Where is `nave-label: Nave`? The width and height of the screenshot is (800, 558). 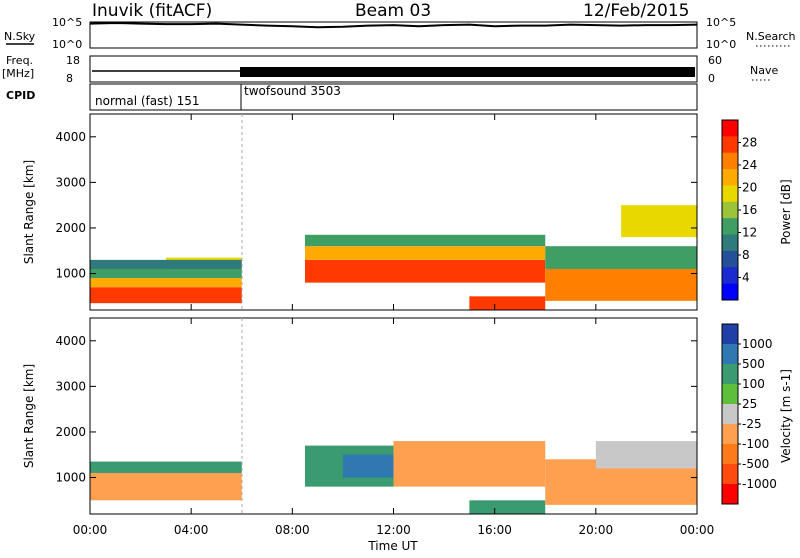 nave-label: Nave is located at coordinates (764, 70).